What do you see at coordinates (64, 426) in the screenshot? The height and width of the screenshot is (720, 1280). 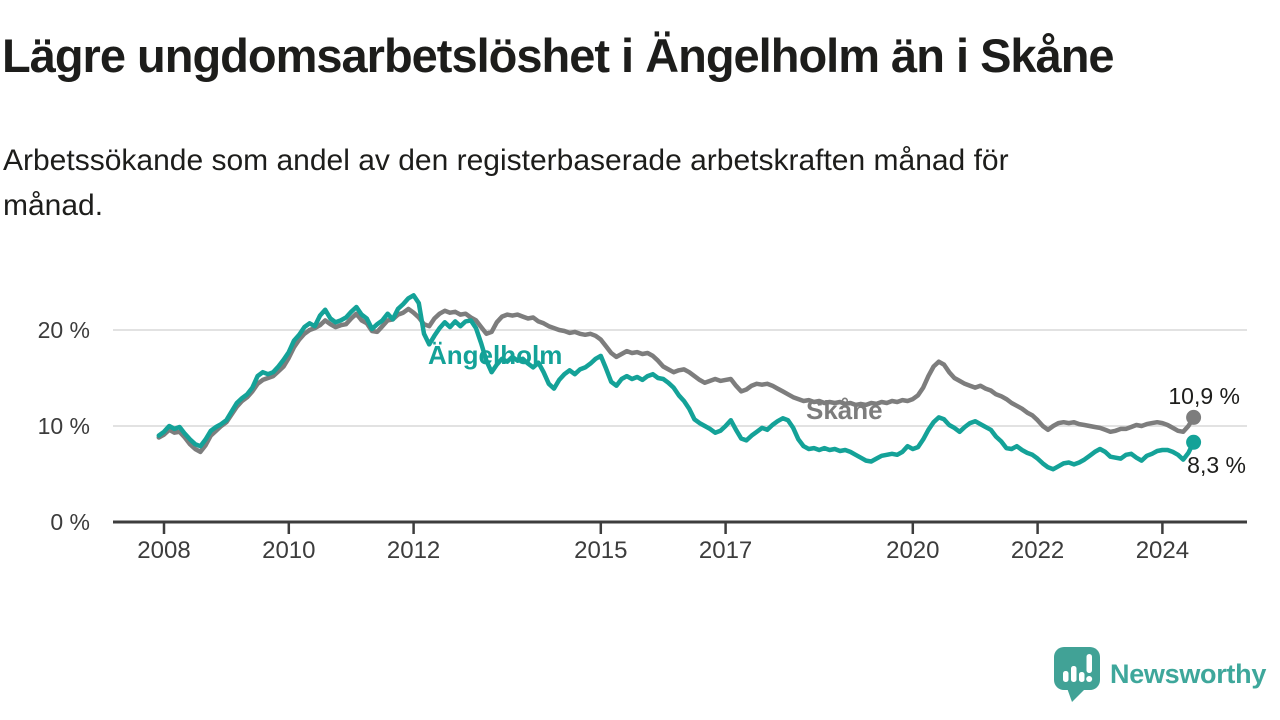 I see `y-tick-label-10: 10 %` at bounding box center [64, 426].